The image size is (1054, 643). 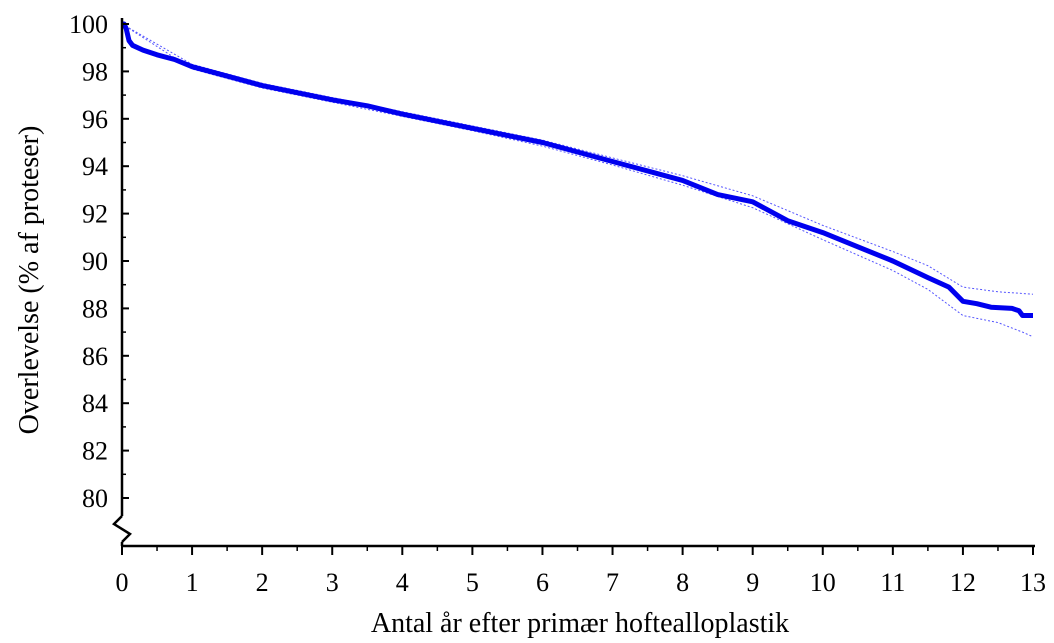 What do you see at coordinates (95, 356) in the screenshot?
I see `y-tick-label: 86` at bounding box center [95, 356].